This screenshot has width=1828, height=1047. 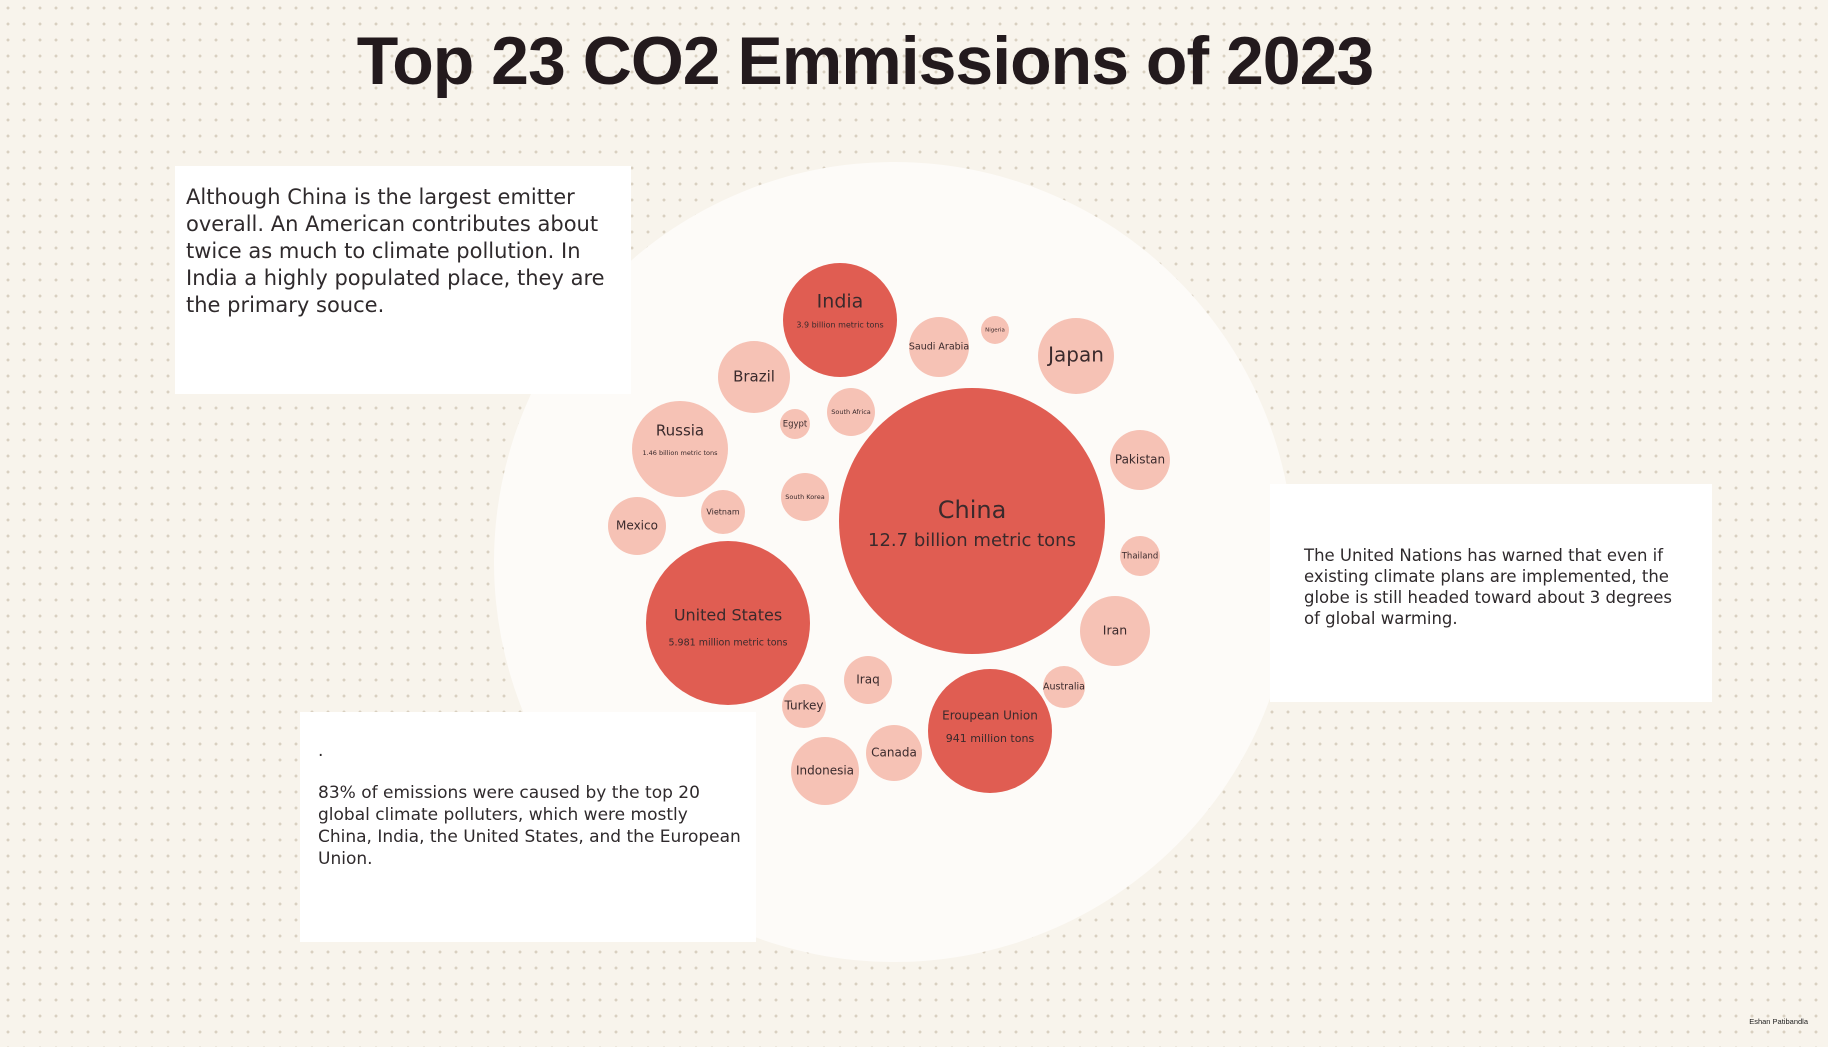 I want to click on bubble-canada: Canada, so click(x=894, y=753).